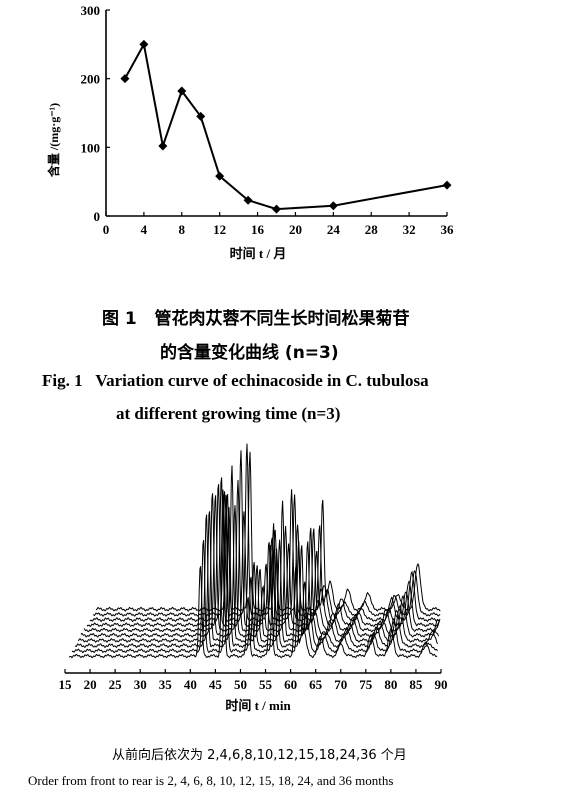 The height and width of the screenshot is (796, 585). I want to click on figure1-y-tick-label: 0, so click(97, 216).